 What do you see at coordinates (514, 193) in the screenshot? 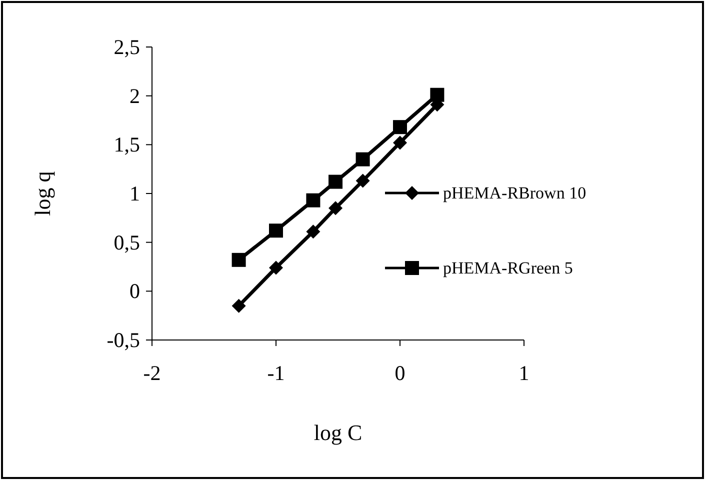
I see `legend-label: pHEMA-RBrown 10` at bounding box center [514, 193].